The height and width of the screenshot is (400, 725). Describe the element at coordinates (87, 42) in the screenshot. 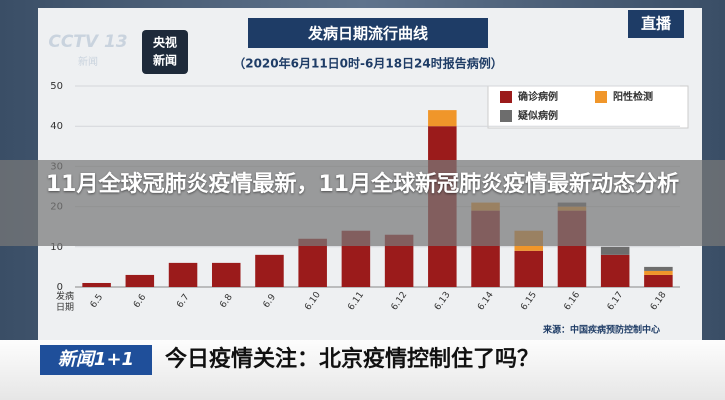

I see `cctv-logo-text: CCTV 13` at that location.